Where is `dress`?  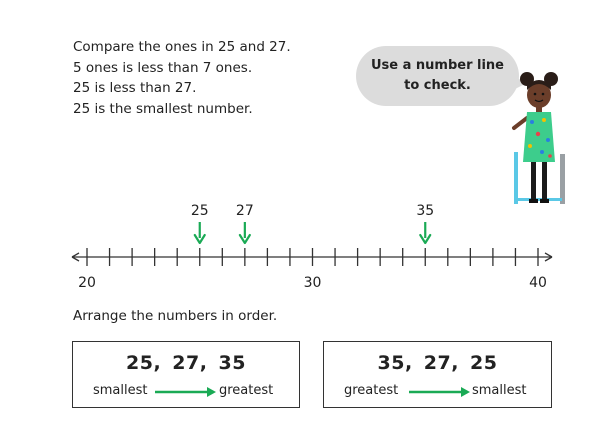 dress is located at coordinates (539, 137).